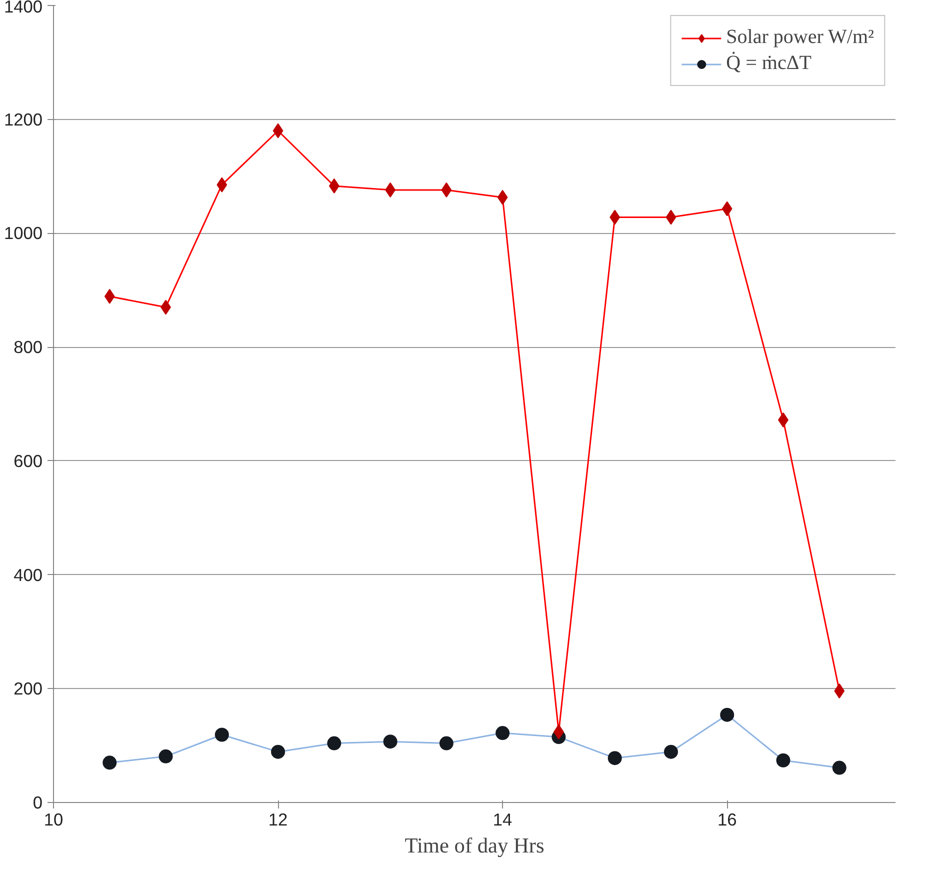 This screenshot has width=927, height=873. What do you see at coordinates (28, 347) in the screenshot?
I see `y-tick-label: 800` at bounding box center [28, 347].